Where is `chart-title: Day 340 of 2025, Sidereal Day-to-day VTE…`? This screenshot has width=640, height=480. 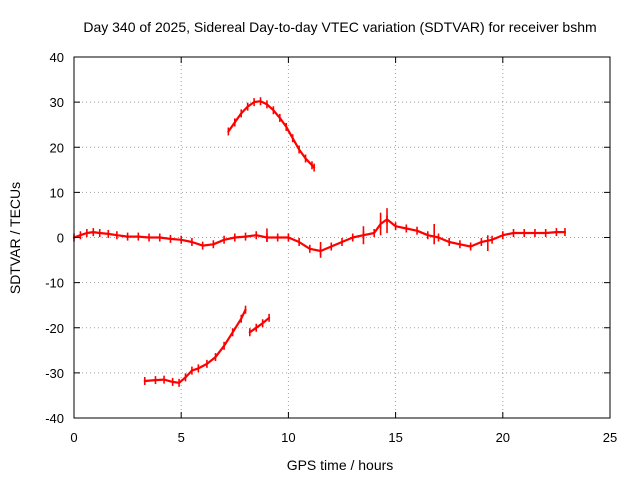 chart-title: Day 340 of 2025, Sidereal Day-to-day VTE… is located at coordinates (339, 27).